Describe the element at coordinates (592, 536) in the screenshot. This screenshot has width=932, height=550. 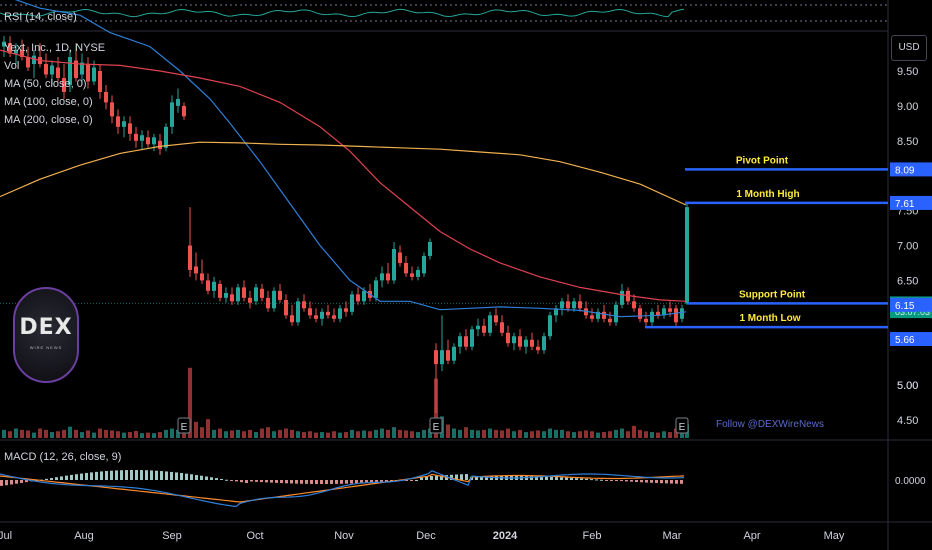
I see `x-tick-label: Feb` at that location.